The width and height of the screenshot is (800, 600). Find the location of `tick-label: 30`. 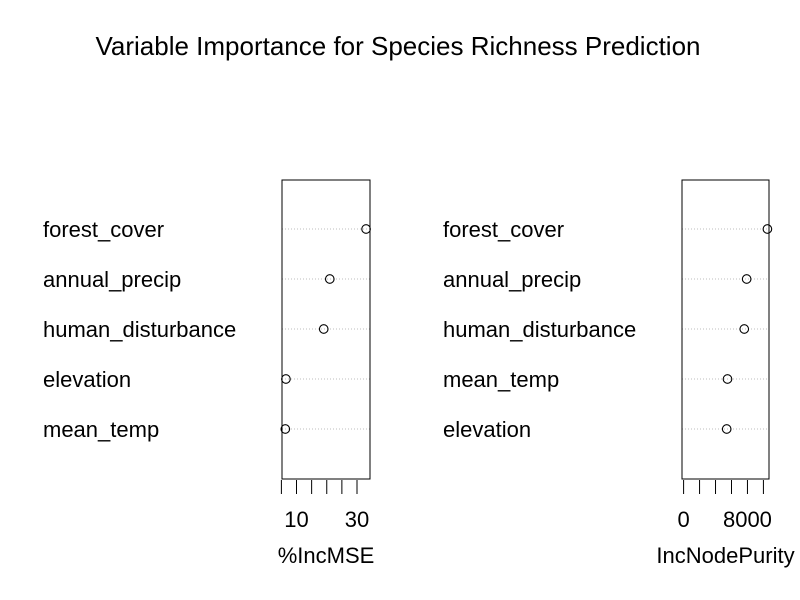

tick-label: 30 is located at coordinates (357, 519).